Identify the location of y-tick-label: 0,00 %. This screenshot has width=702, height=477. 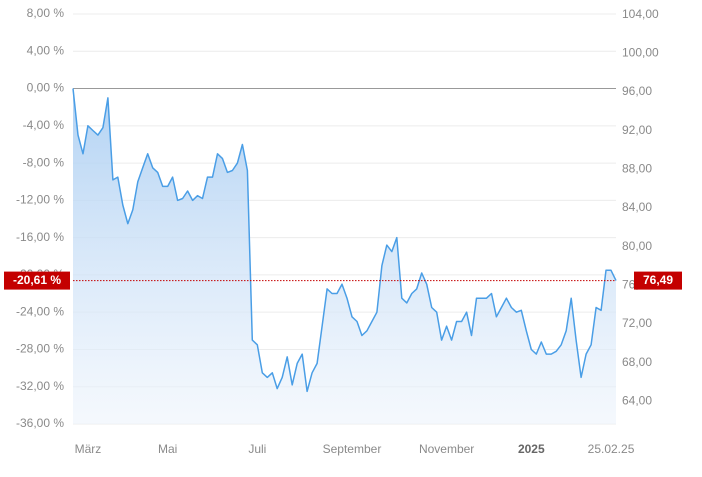
(46, 88).